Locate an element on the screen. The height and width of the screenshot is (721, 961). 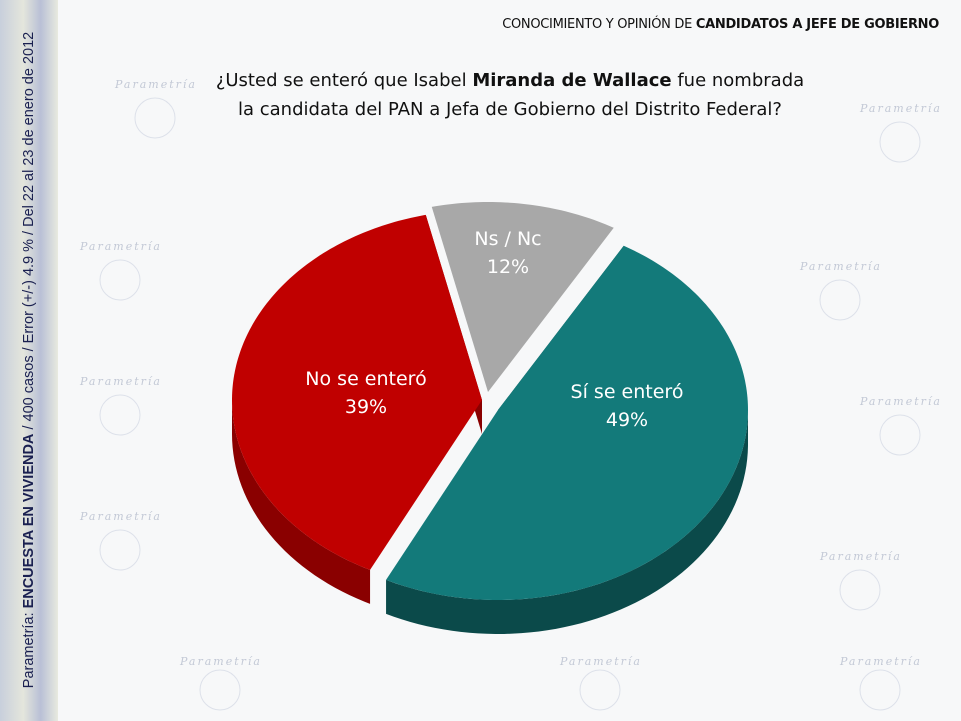
header-prefix: CONOCIMIENTO Y OPINIÓN DE is located at coordinates (599, 24).